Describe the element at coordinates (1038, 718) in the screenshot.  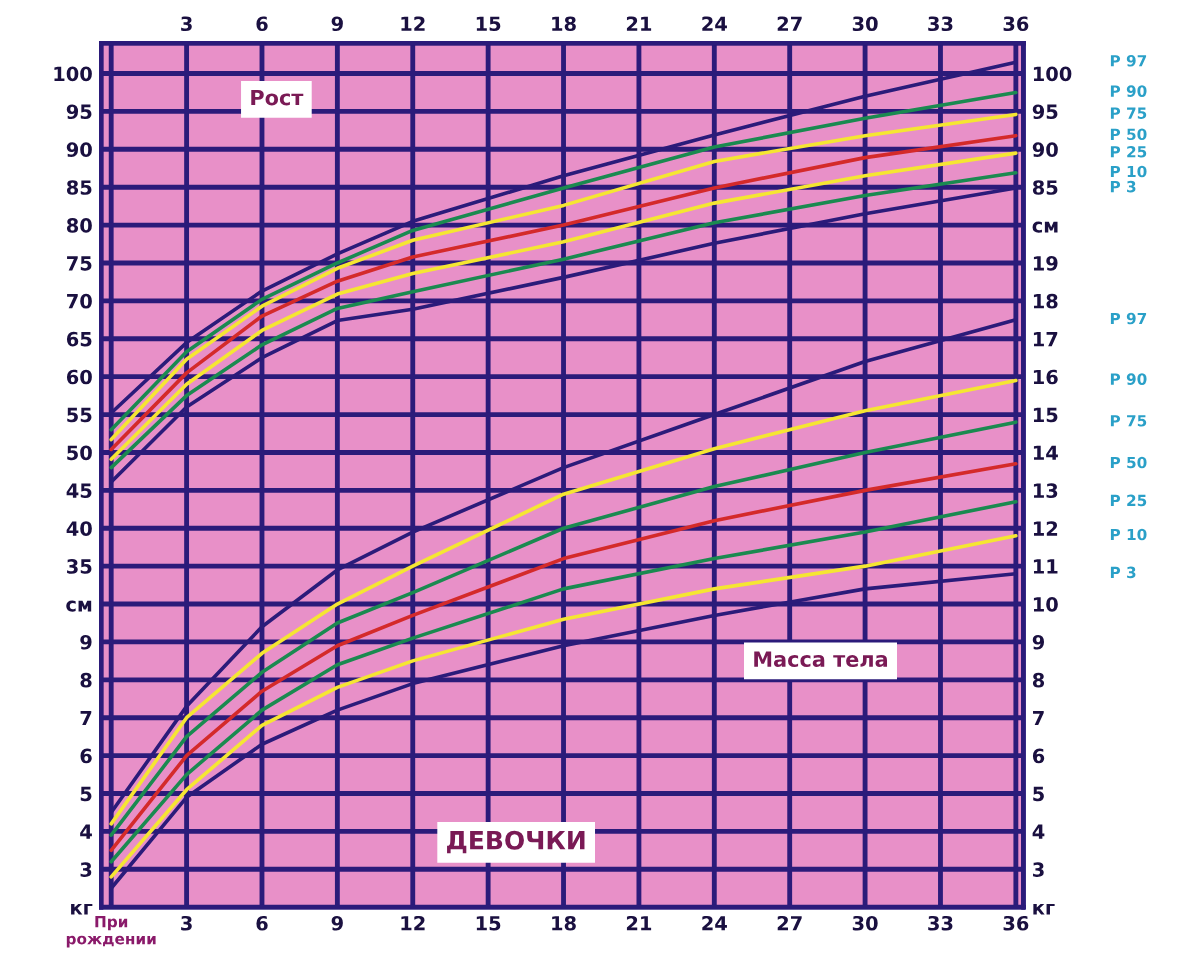
I see `y2-tick-label: 7` at that location.